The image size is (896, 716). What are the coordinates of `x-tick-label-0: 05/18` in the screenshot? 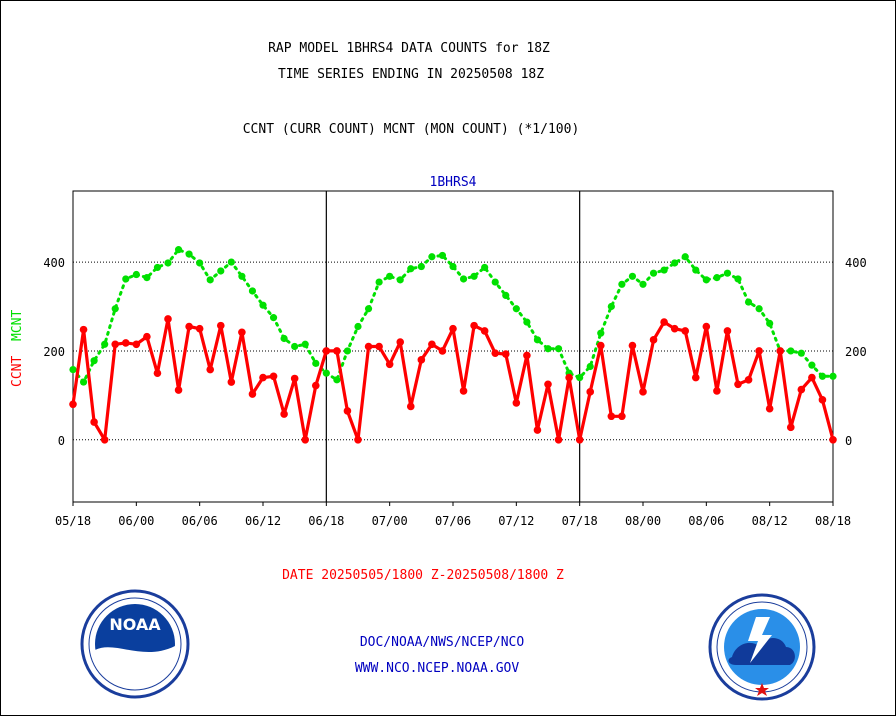 It's located at (73, 521).